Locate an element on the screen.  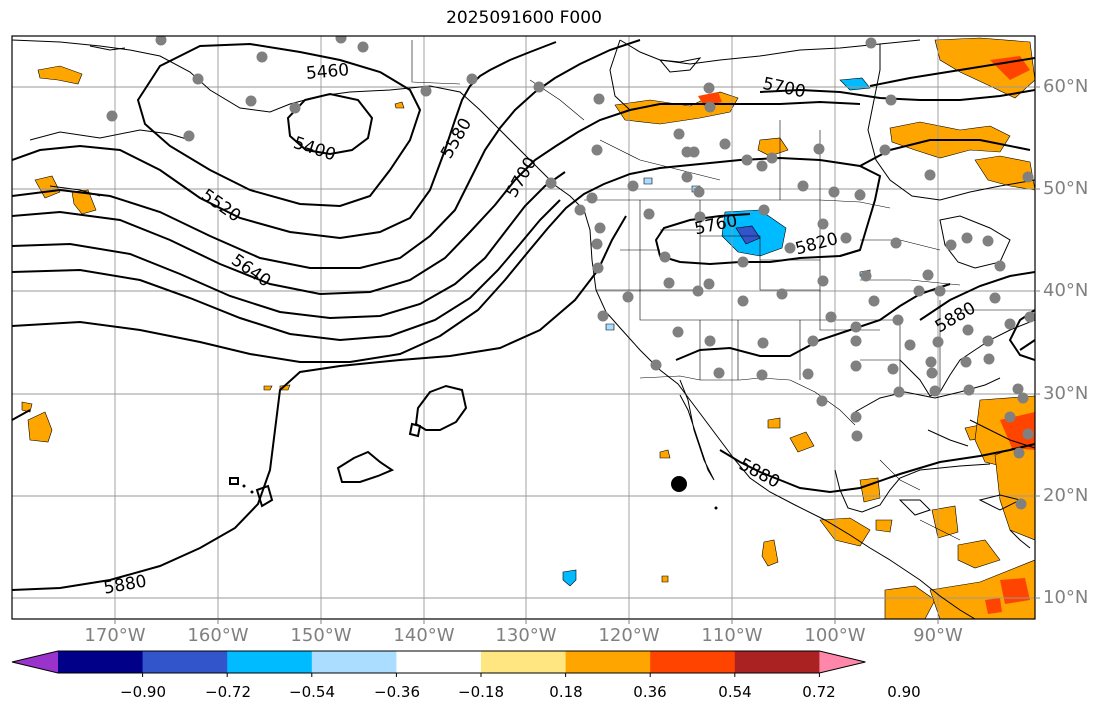
lon-label: 100°W is located at coordinates (835, 635).